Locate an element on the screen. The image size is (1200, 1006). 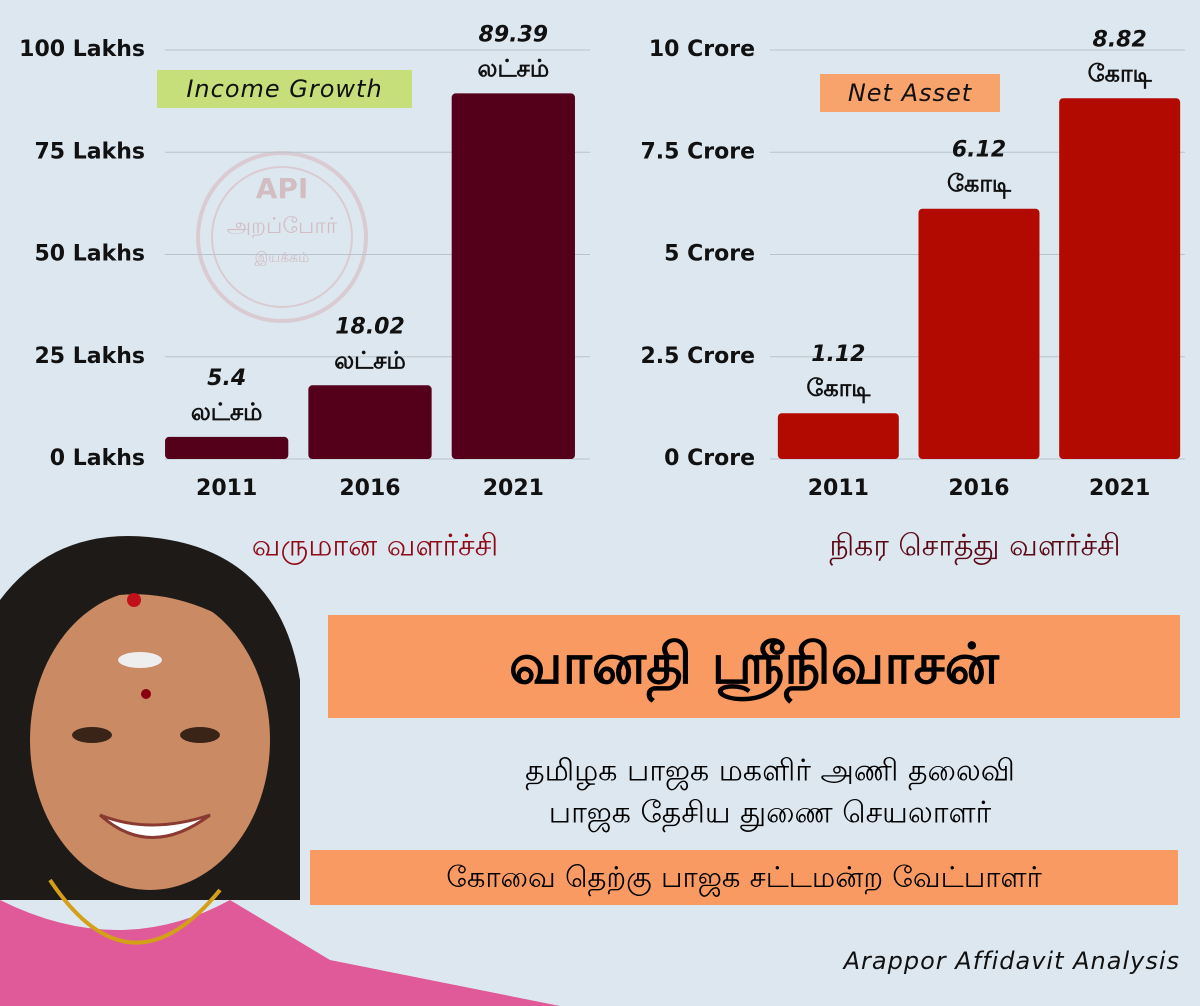
necklace is located at coordinates (135, 911).